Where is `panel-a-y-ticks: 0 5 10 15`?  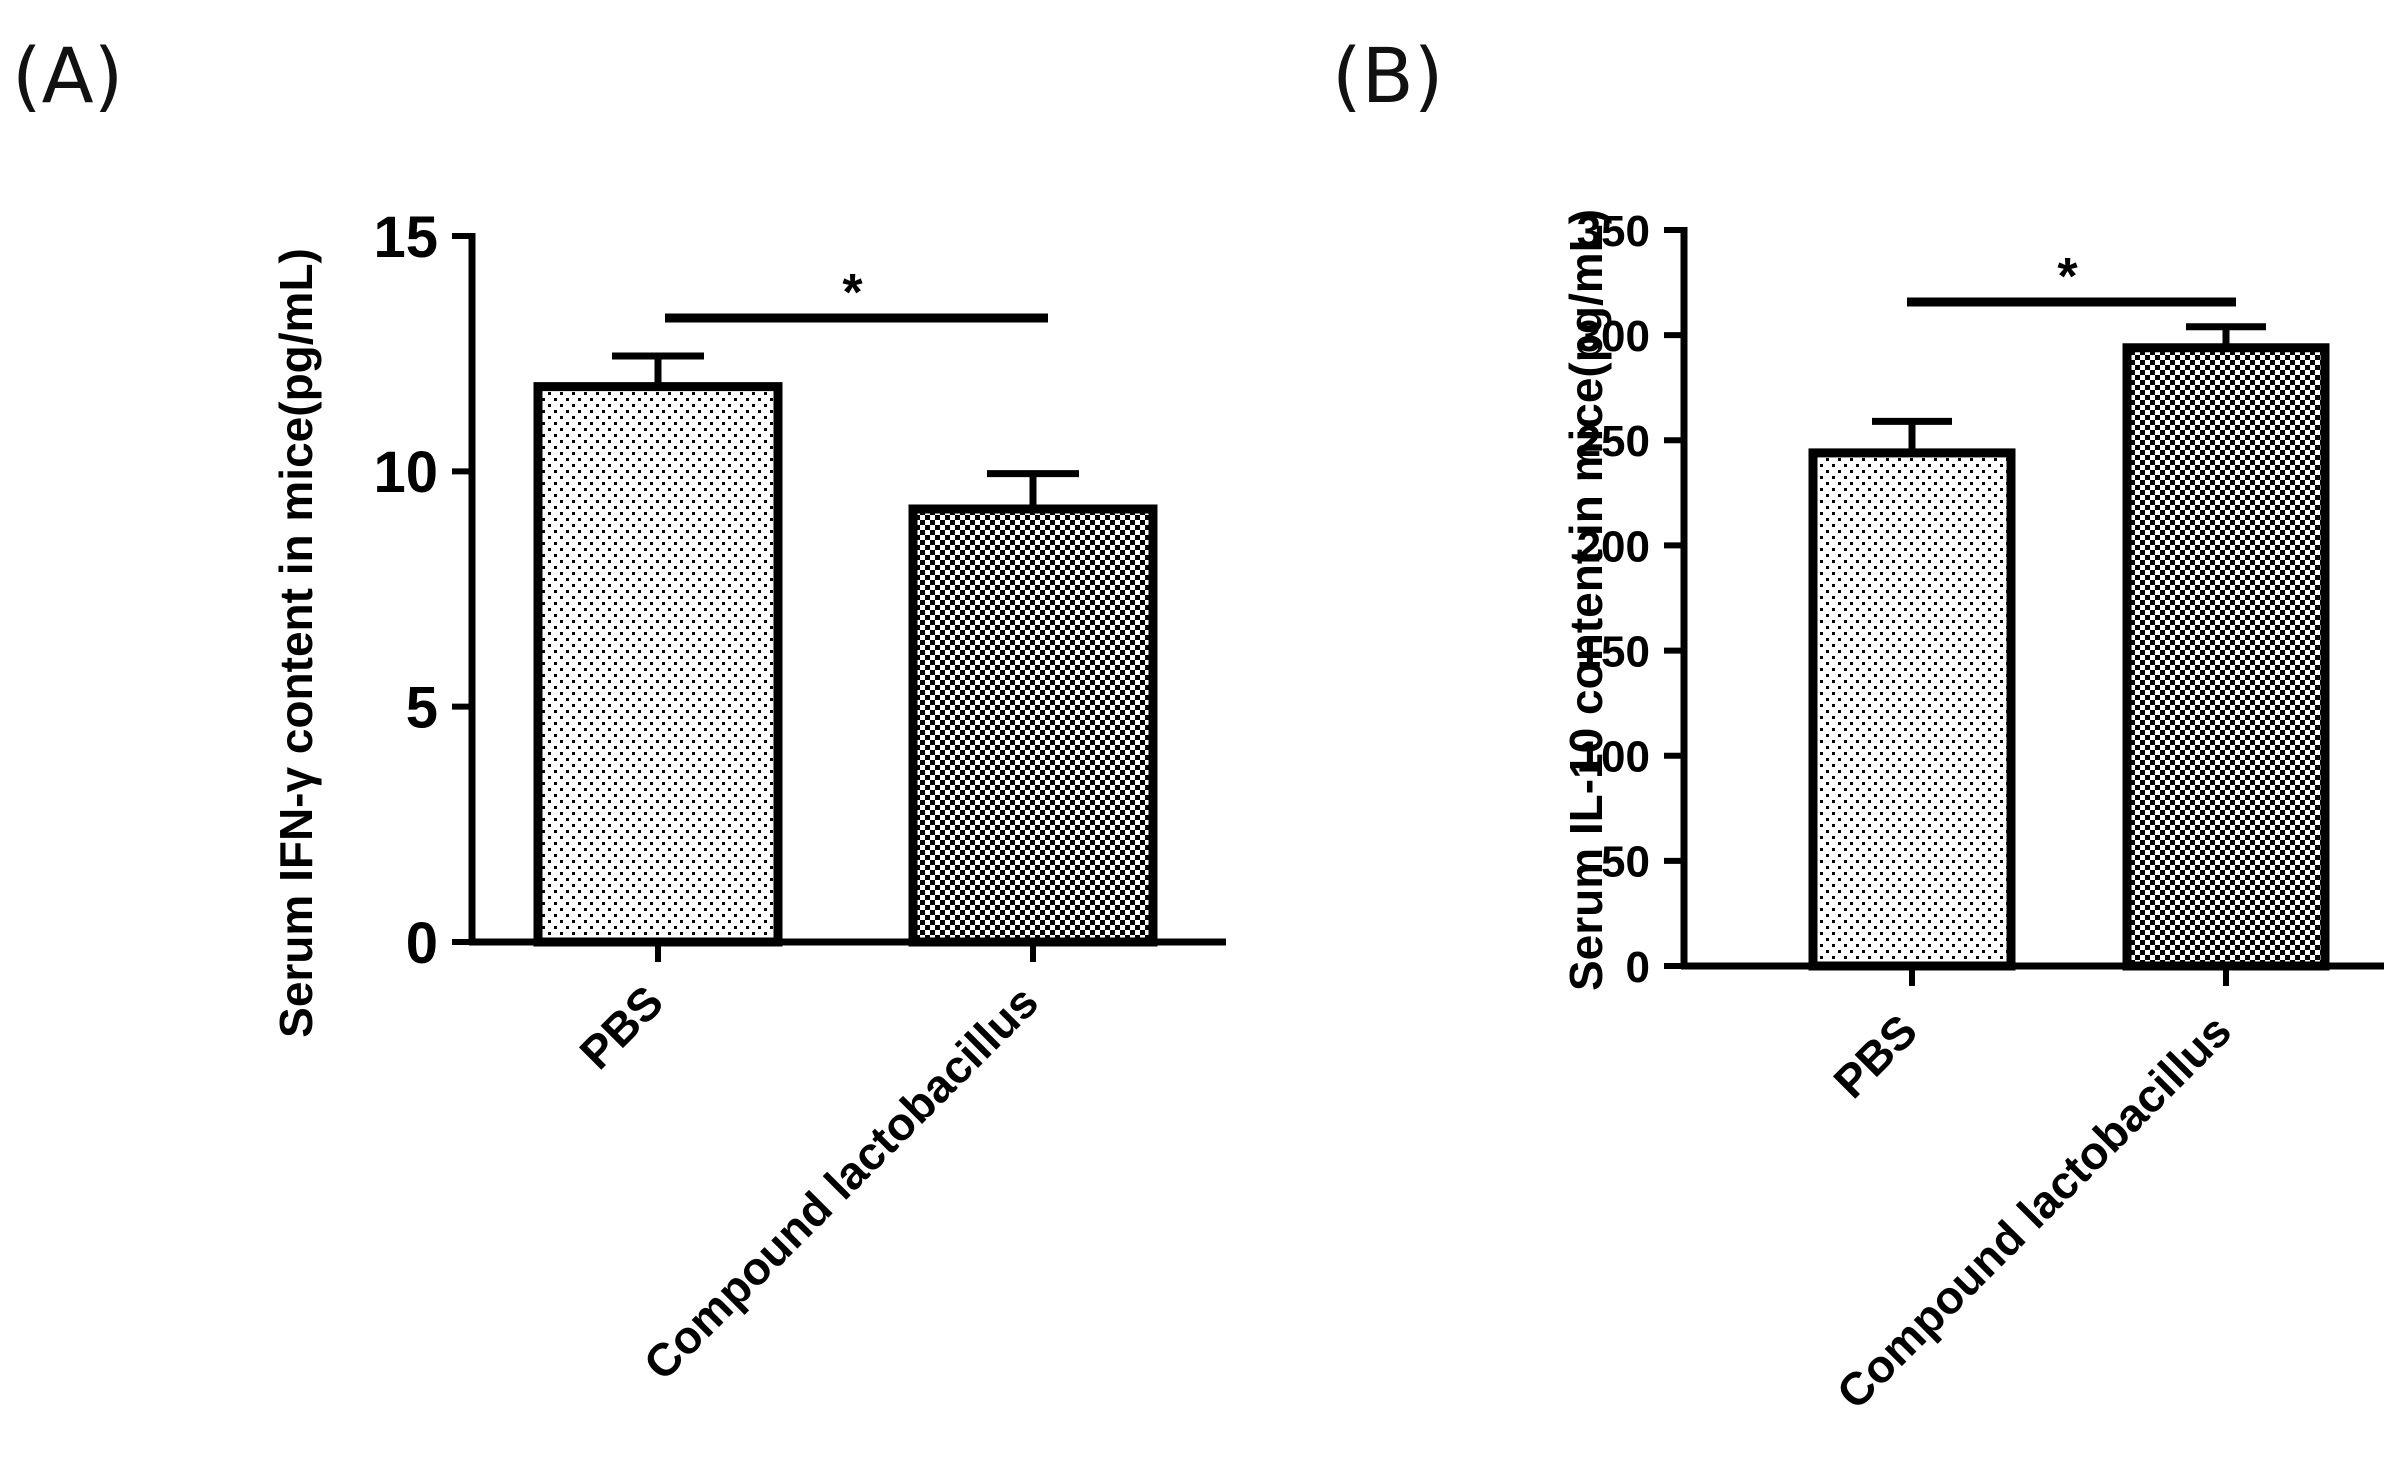 panel-a-y-ticks: 0 5 10 15 is located at coordinates (422, 590).